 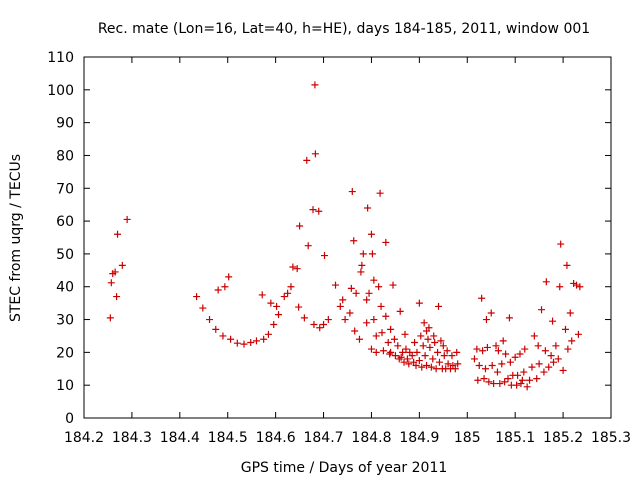 What do you see at coordinates (276, 438) in the screenshot?
I see `x-tick-label: 184.6` at bounding box center [276, 438].